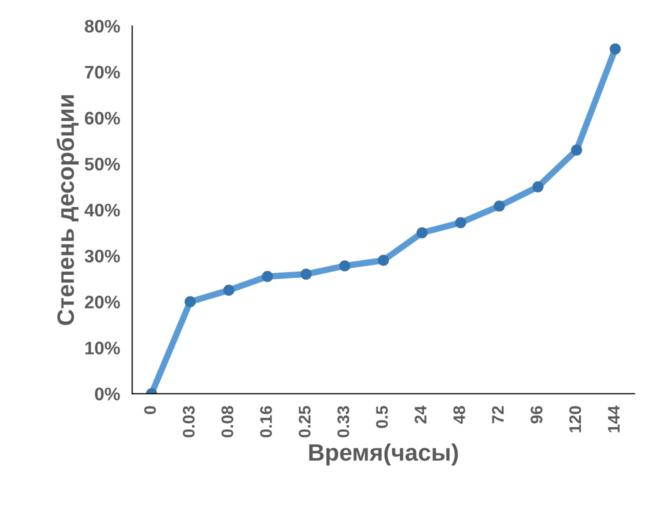  I want to click on x-tick-label: 0.33, so click(343, 422).